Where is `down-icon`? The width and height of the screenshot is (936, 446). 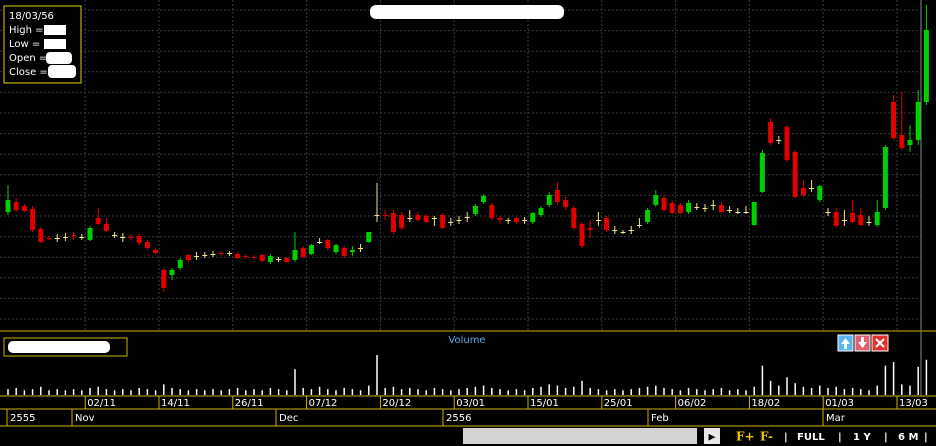
down-icon is located at coordinates (862, 342).